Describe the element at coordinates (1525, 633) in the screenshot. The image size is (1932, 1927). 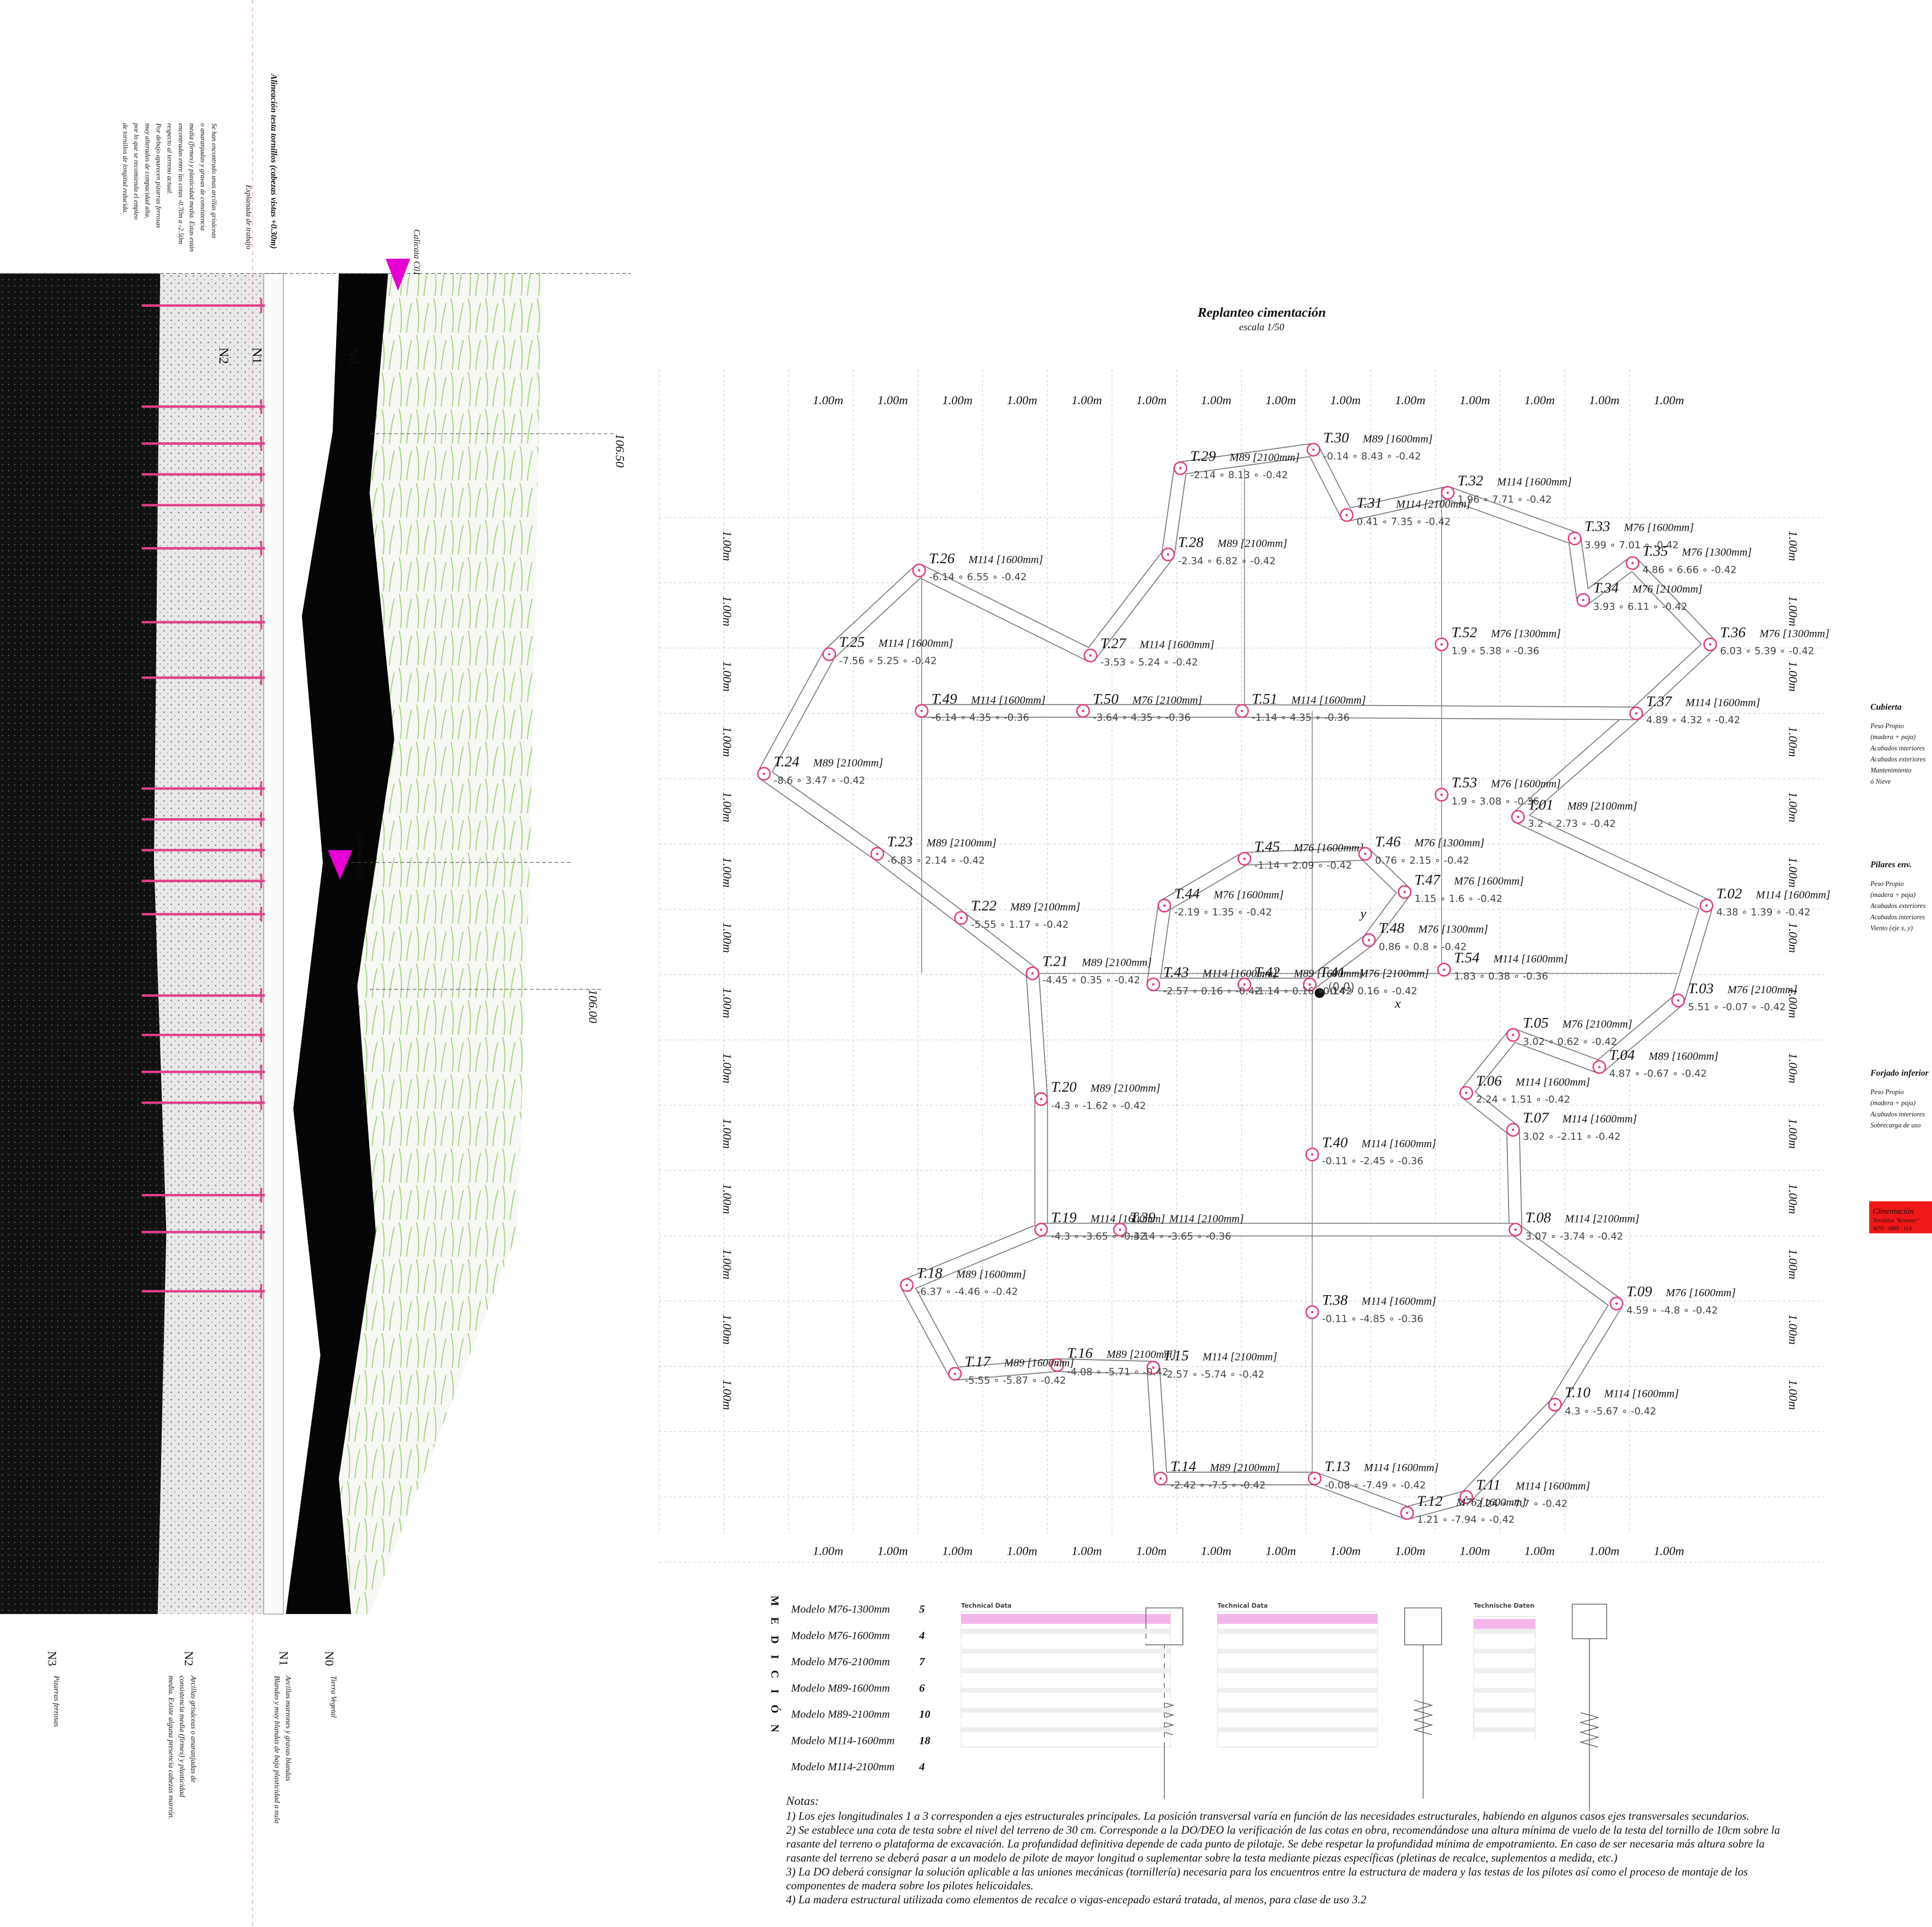
I see `pile-model: M76 [1300mm]` at that location.